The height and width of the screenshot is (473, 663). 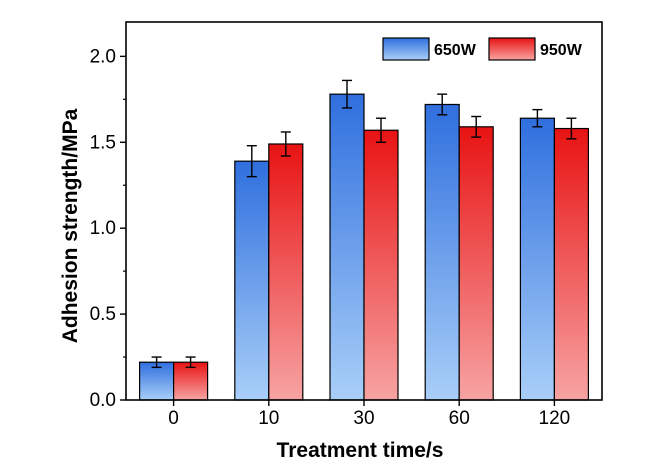 I want to click on x-tick-label-10: 10, so click(x=268, y=418).